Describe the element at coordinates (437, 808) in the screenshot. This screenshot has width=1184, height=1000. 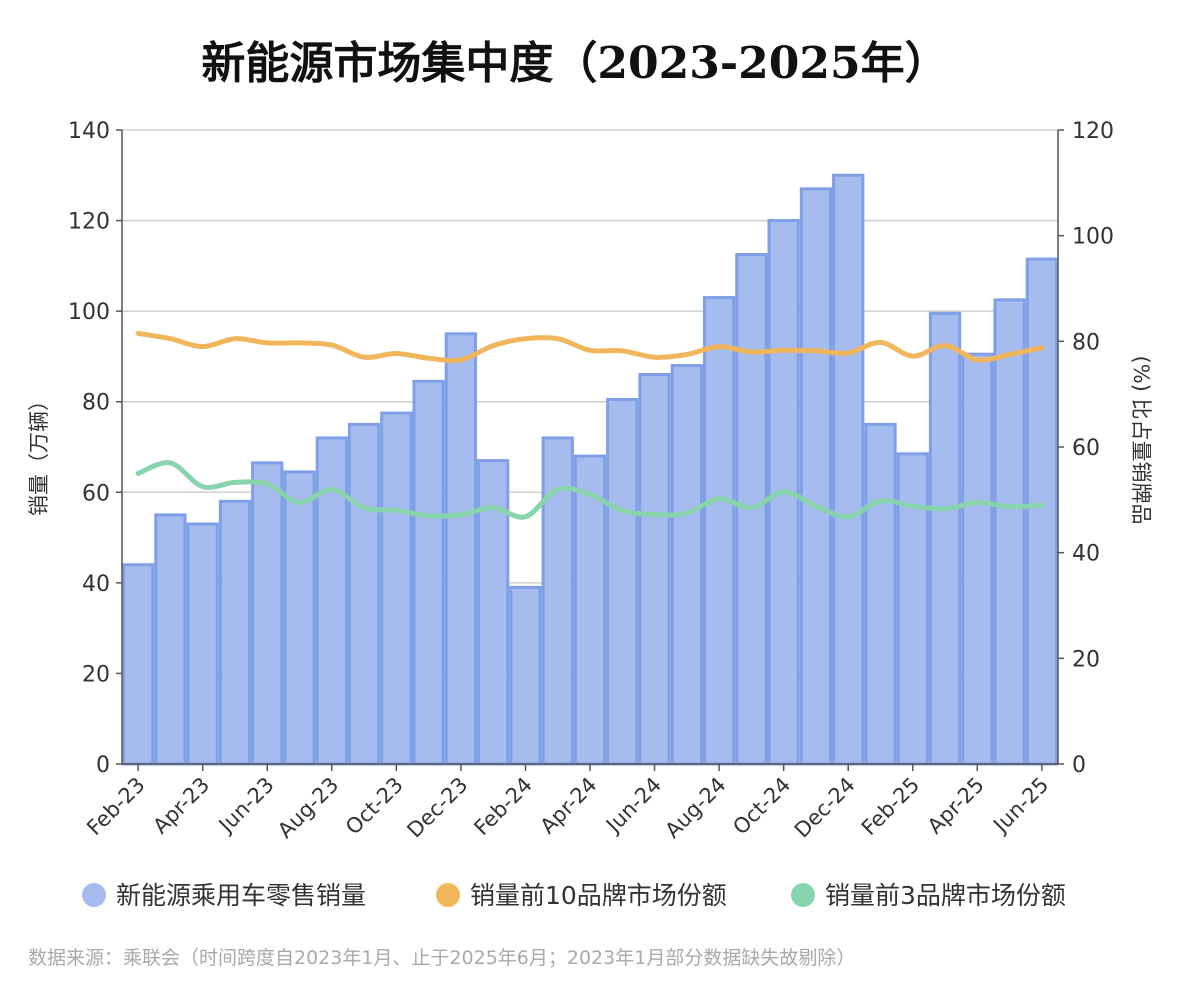
I see `x-tick-label: Dec-23` at that location.